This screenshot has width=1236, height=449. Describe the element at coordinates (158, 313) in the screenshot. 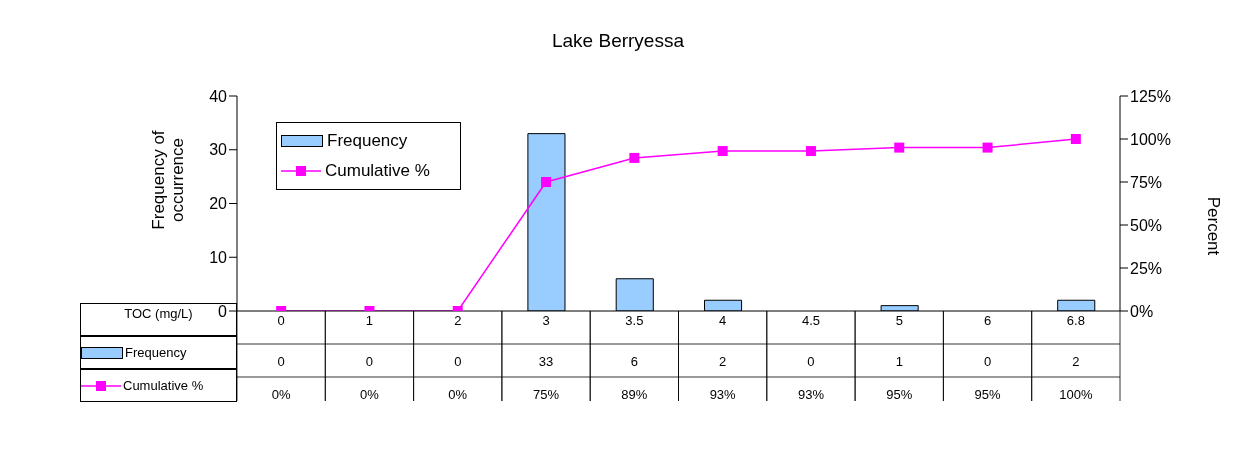

I see `x-axis-title: TOC (mg/L)` at that location.